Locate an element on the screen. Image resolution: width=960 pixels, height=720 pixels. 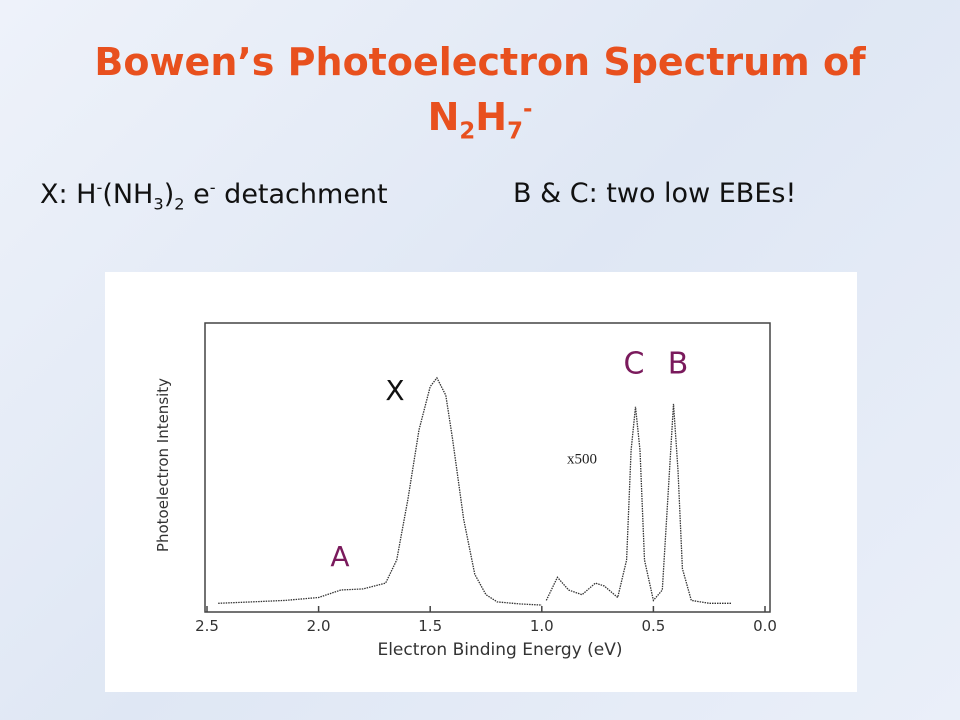
formula-part: 2 is located at coordinates (467, 131).